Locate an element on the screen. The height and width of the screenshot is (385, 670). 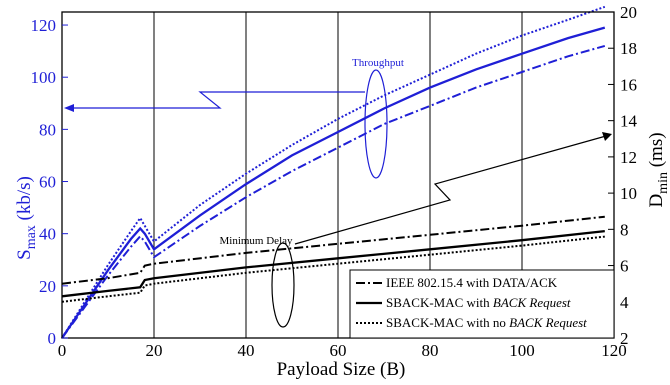
legend-entry-label: IEEE 802.15.4 with DATA/ACK is located at coordinates (472, 282).